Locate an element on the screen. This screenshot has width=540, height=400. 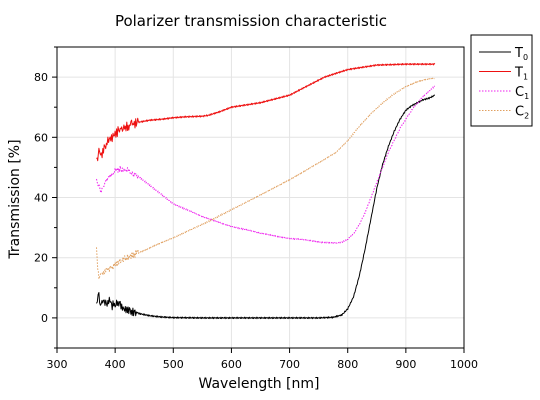
x-tick-label: 400 is located at coordinates (115, 364).